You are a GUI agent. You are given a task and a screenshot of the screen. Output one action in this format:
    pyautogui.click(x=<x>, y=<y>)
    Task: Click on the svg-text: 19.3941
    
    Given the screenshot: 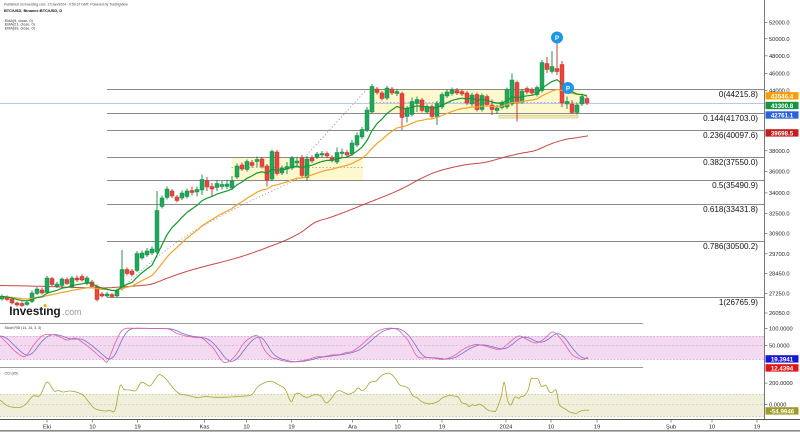 What is the action you would take?
    pyautogui.click(x=782, y=359)
    